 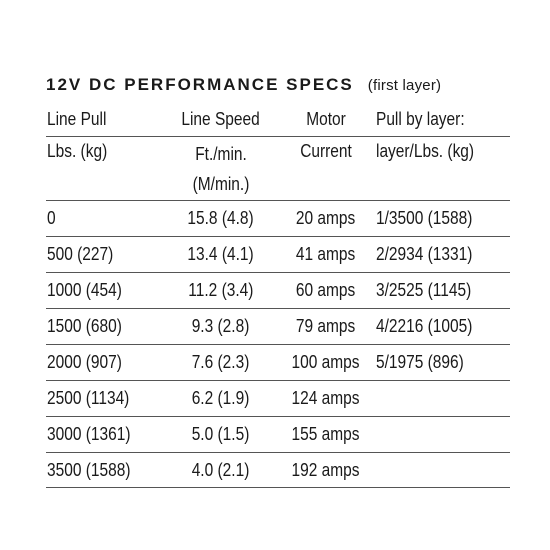 I want to click on pull-by-layer-cell: 4/2216 (1005), so click(x=424, y=326).